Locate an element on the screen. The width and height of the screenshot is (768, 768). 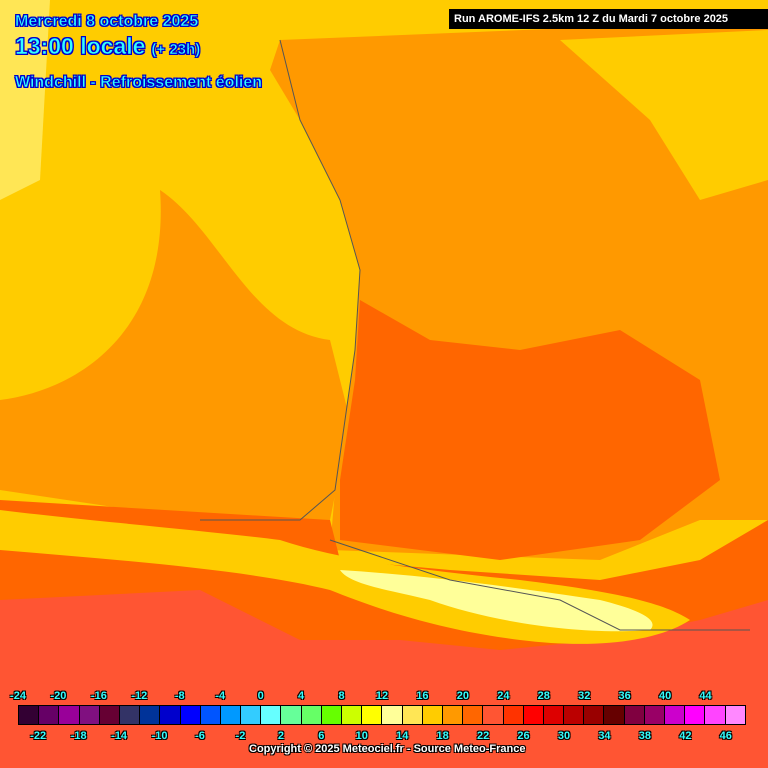
legend-label-top: 24 is located at coordinates (503, 696).